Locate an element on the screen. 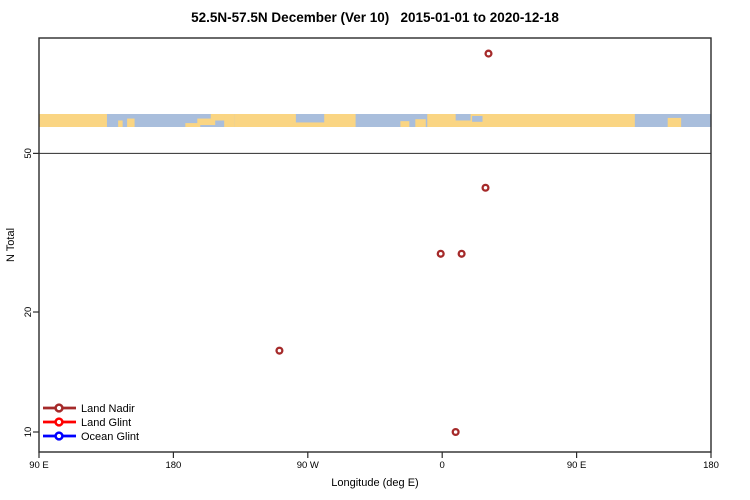 The width and height of the screenshot is (750, 500). legend-item: Land Nadir is located at coordinates (89, 409).